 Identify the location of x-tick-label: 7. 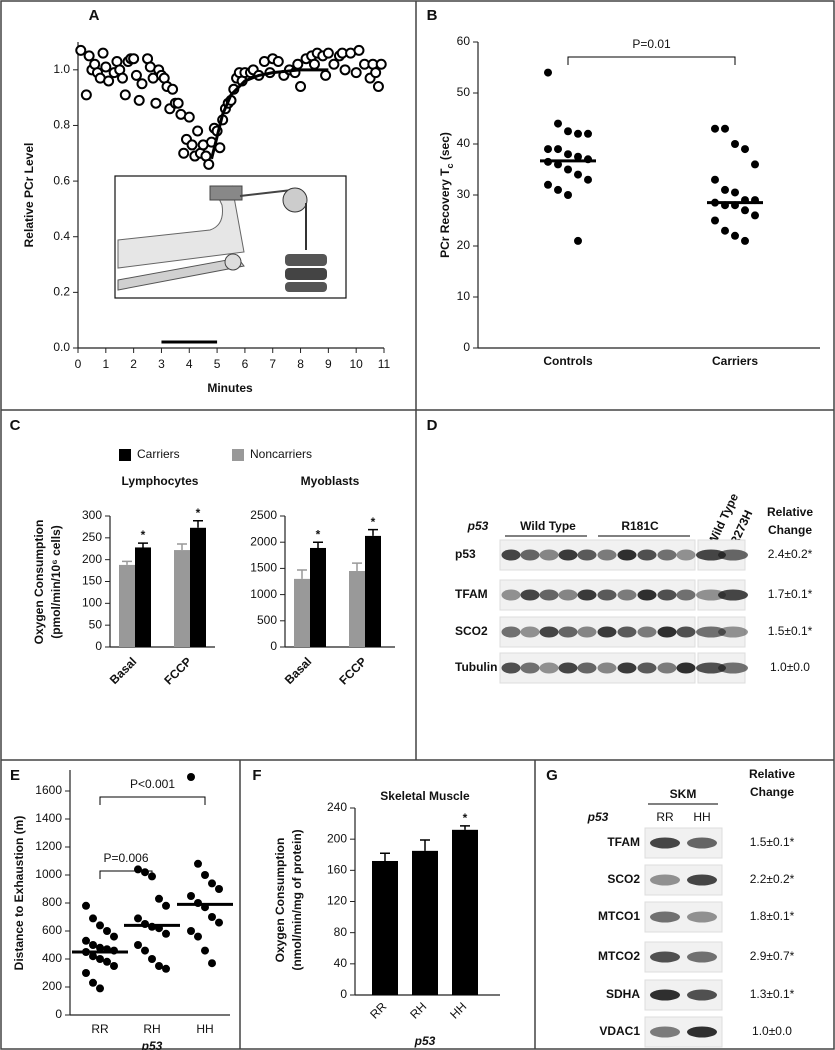
(272, 364).